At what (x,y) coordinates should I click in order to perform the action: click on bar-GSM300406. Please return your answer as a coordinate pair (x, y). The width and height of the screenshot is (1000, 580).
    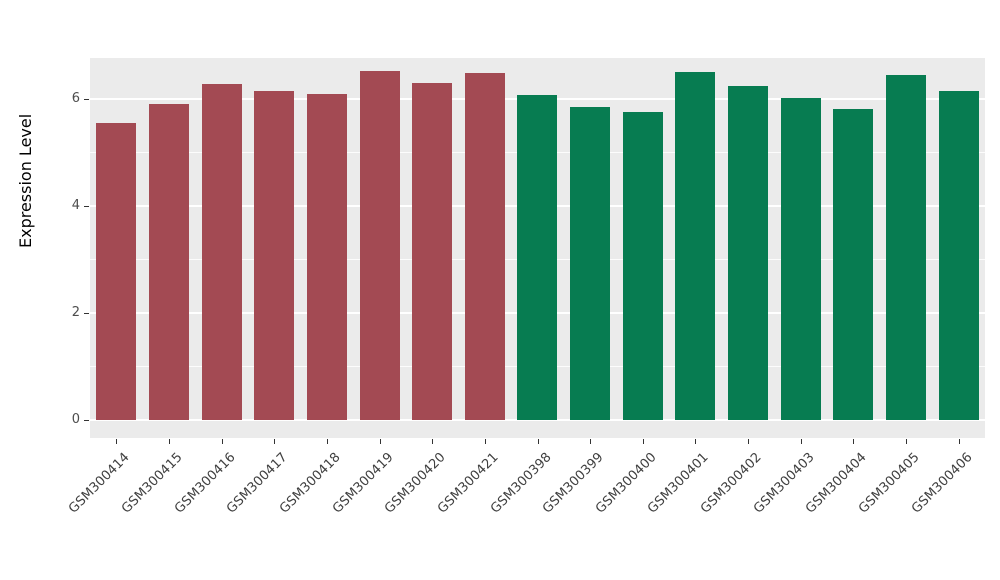
    Looking at the image, I should click on (958, 255).